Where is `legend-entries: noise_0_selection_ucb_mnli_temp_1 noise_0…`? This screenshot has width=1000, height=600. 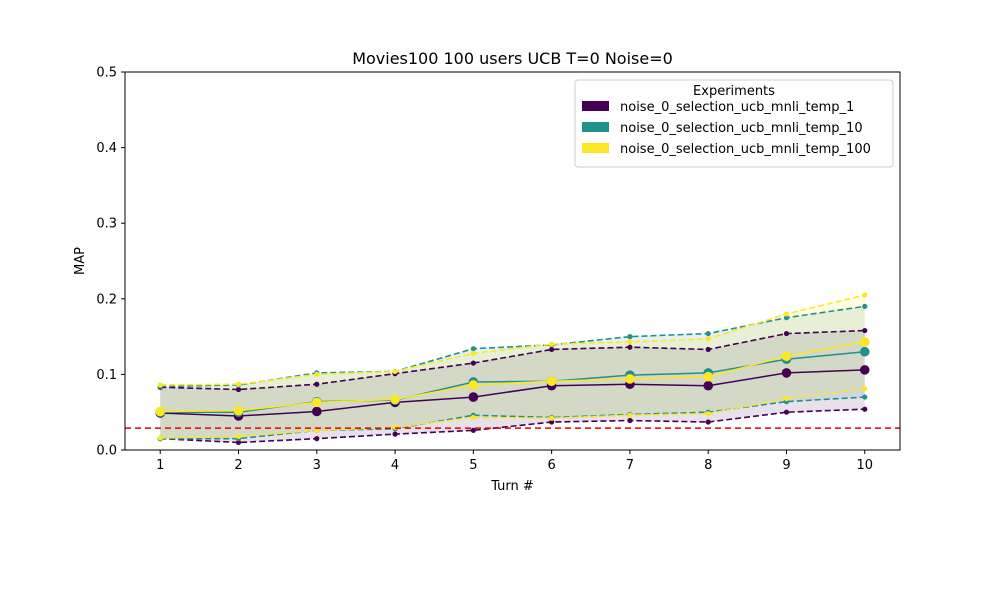 legend-entries: noise_0_selection_ucb_mnli_temp_1 noise_0… is located at coordinates (726, 128).